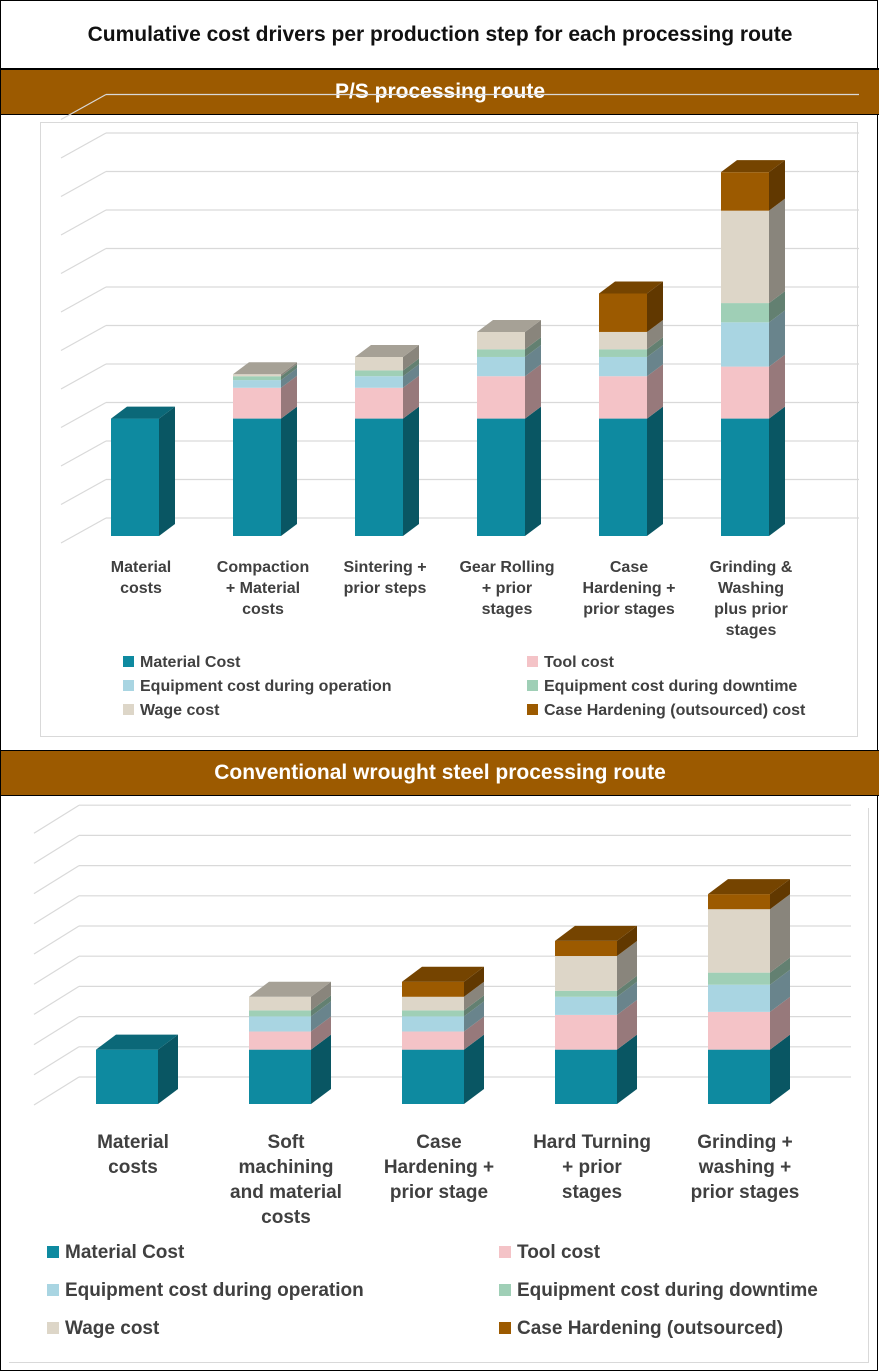  Describe the element at coordinates (112, 1328) in the screenshot. I see `conv-legend-label-4: Wage cost` at that location.